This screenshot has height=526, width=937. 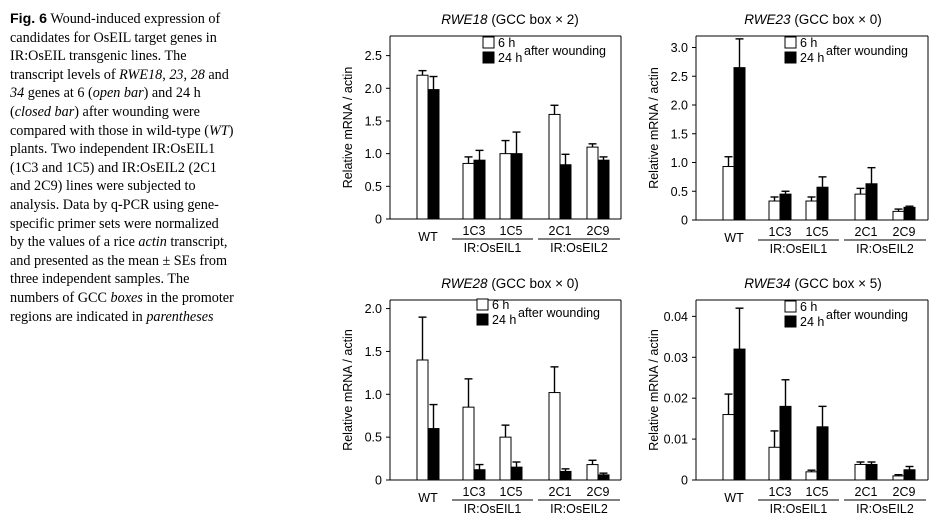 What do you see at coordinates (44, 111) in the screenshot?
I see `caption-text: closed bar` at bounding box center [44, 111].